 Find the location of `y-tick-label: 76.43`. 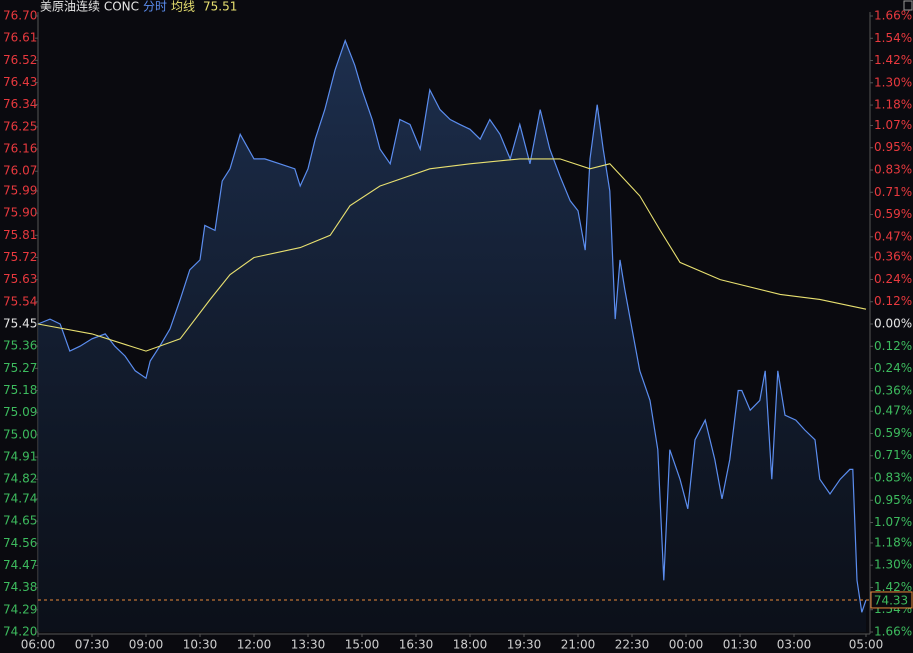

y-tick-label: 76.43 is located at coordinates (20, 82).